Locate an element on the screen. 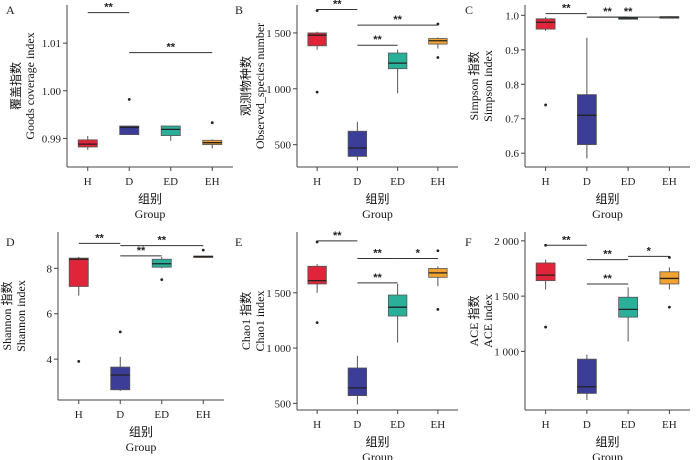 The height and width of the screenshot is (460, 700). panel-a-xtick-label-h: H is located at coordinates (88, 182).